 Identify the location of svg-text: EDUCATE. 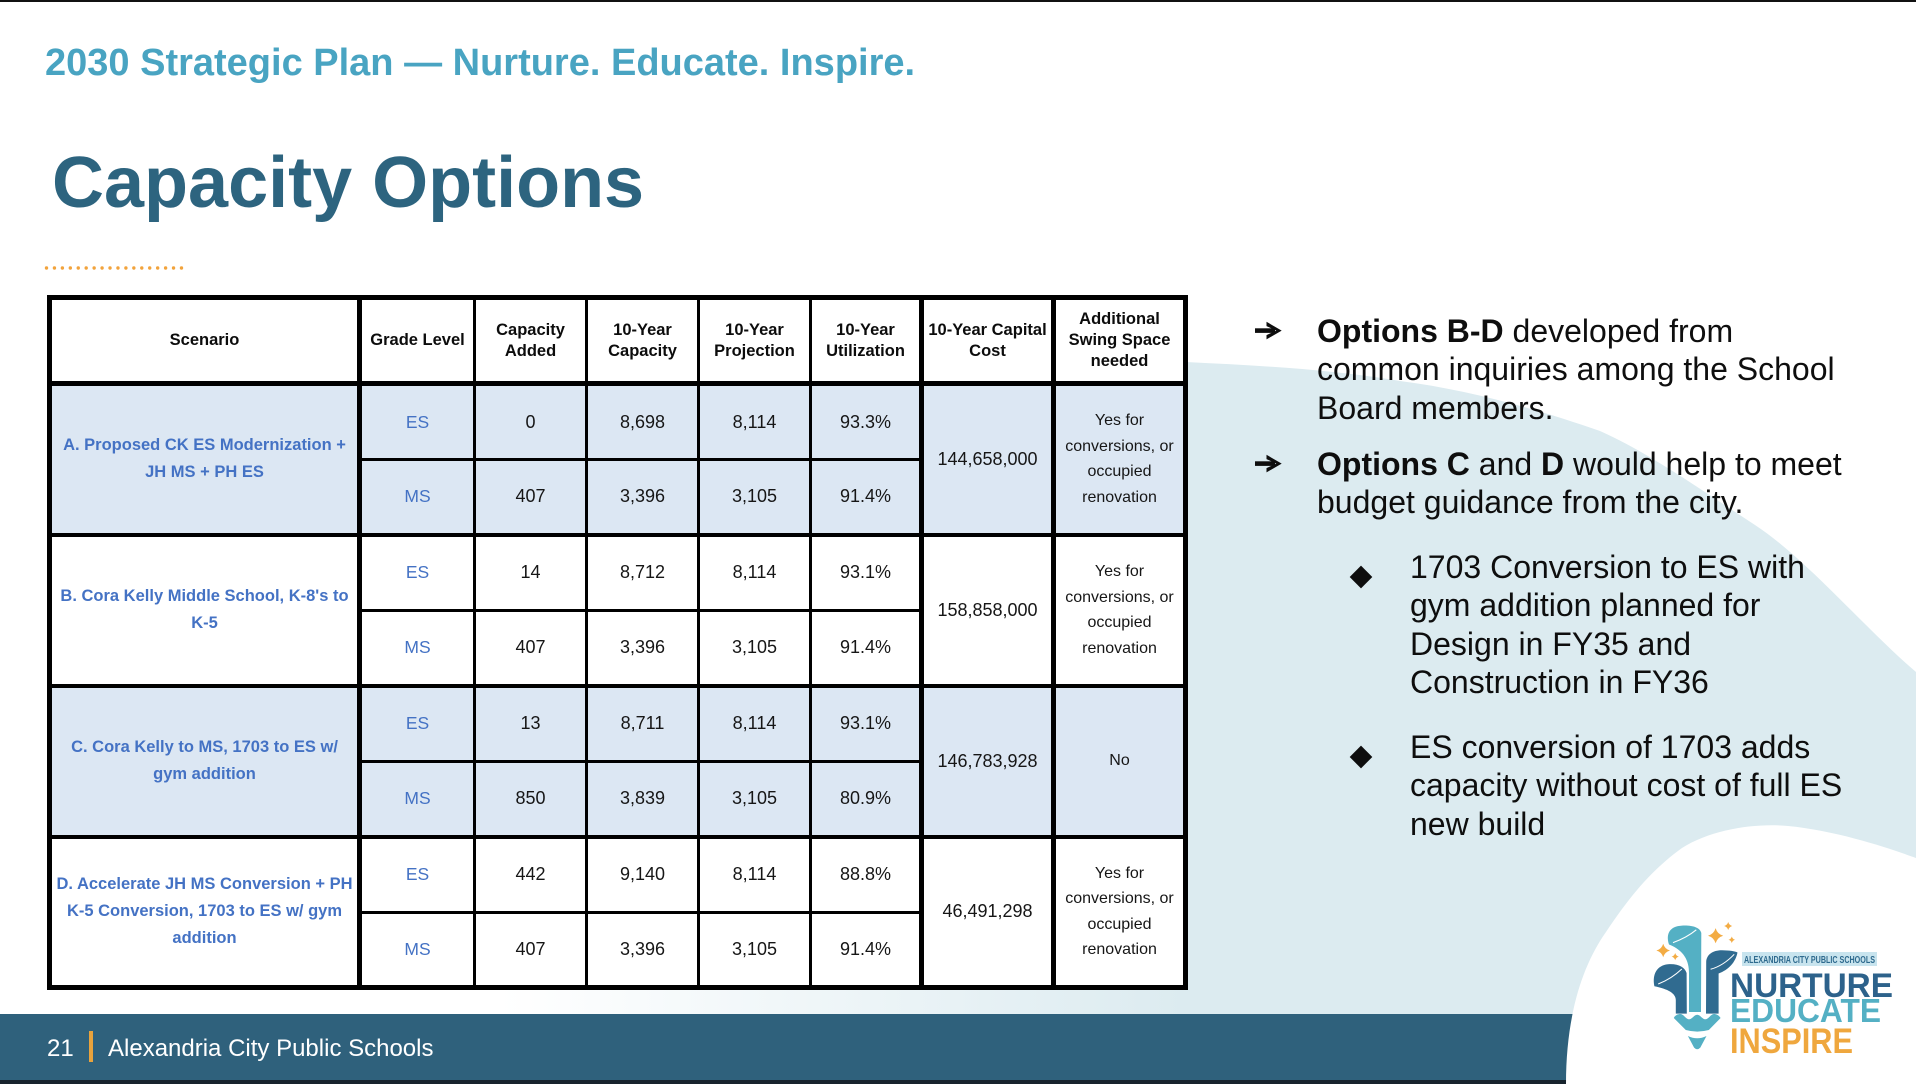
(1805, 1010).